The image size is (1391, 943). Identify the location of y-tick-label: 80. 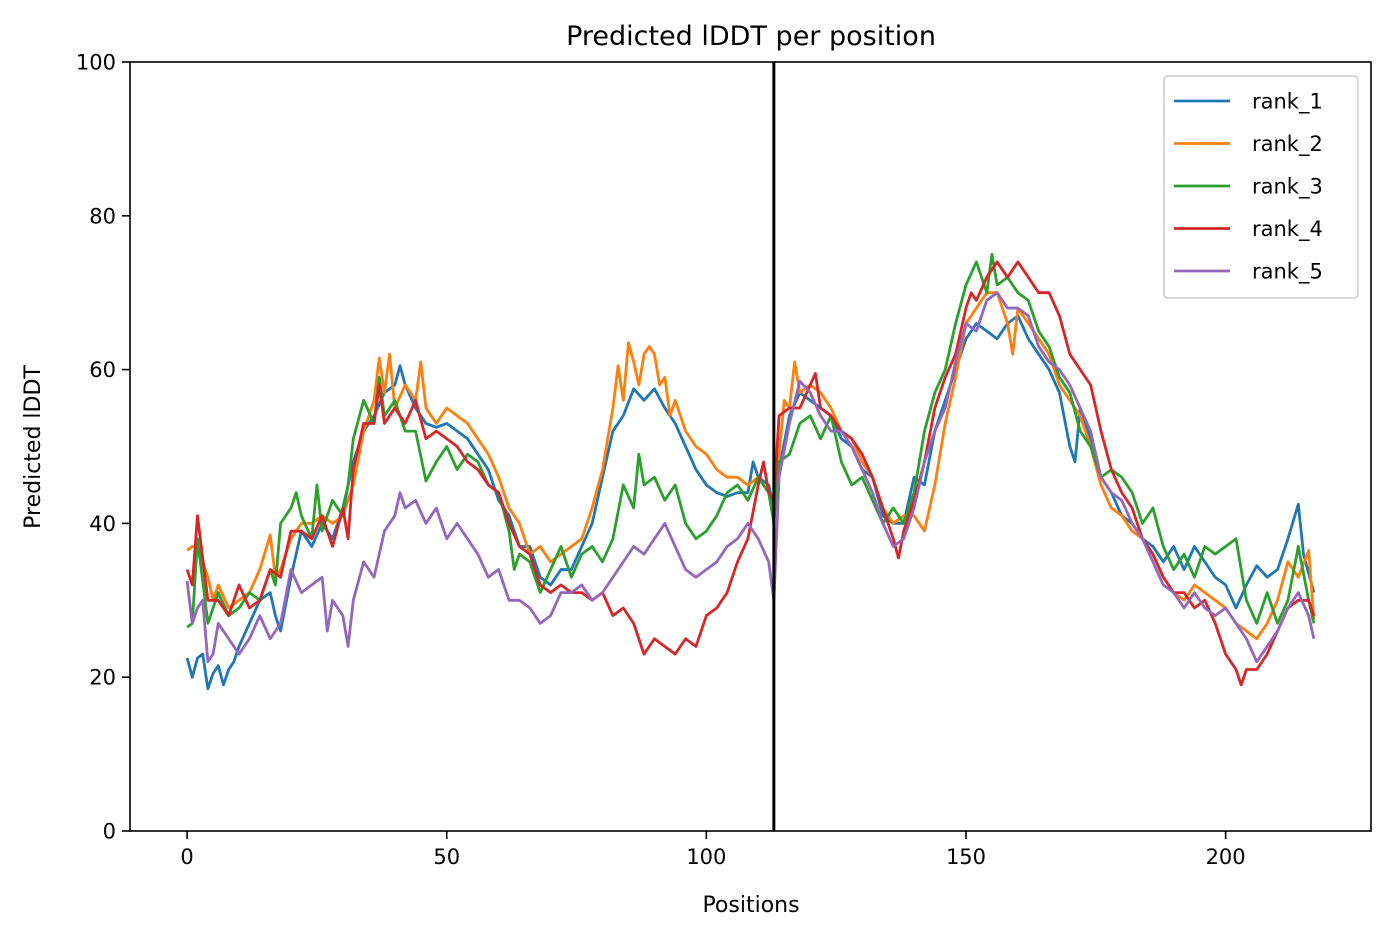
(102, 216).